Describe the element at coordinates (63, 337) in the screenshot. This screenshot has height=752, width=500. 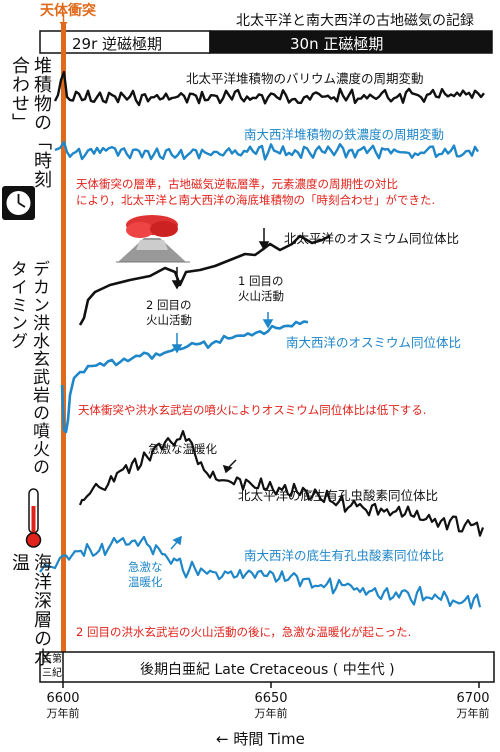
I see `impact-line` at that location.